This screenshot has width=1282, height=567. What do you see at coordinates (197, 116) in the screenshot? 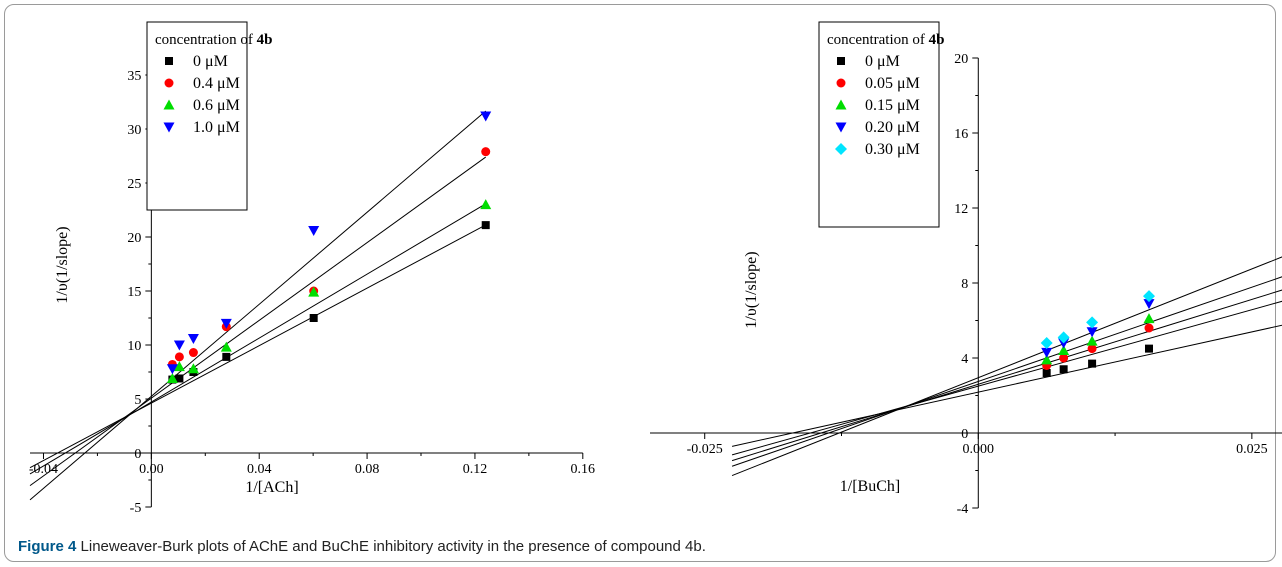
I see `legend-box` at bounding box center [197, 116].